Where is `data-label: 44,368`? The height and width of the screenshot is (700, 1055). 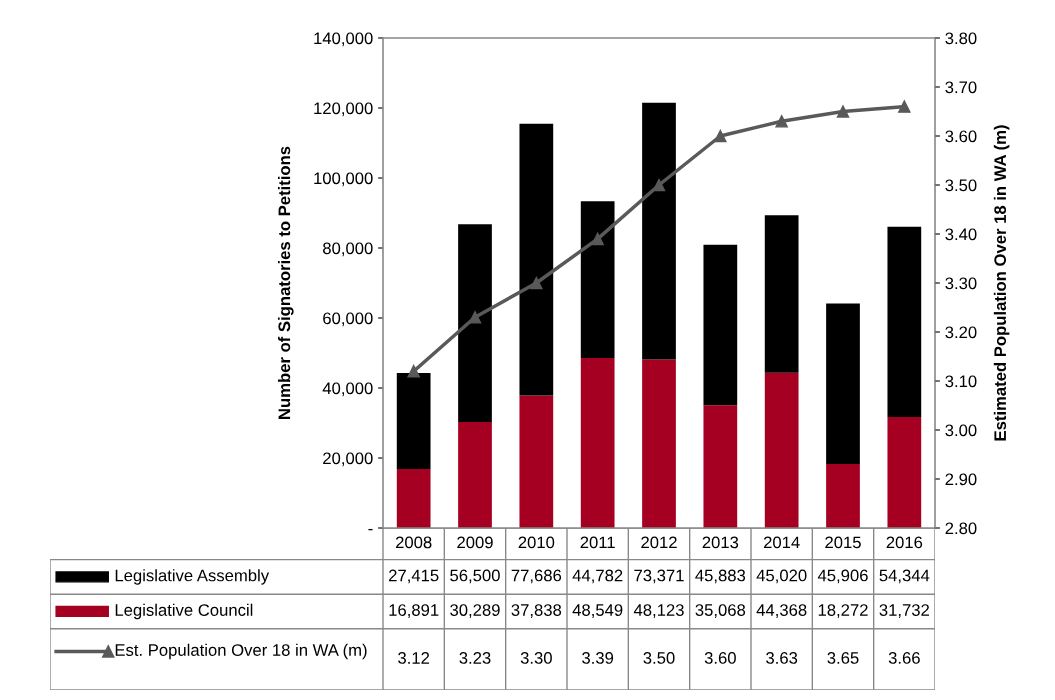
data-label: 44,368 is located at coordinates (781, 611).